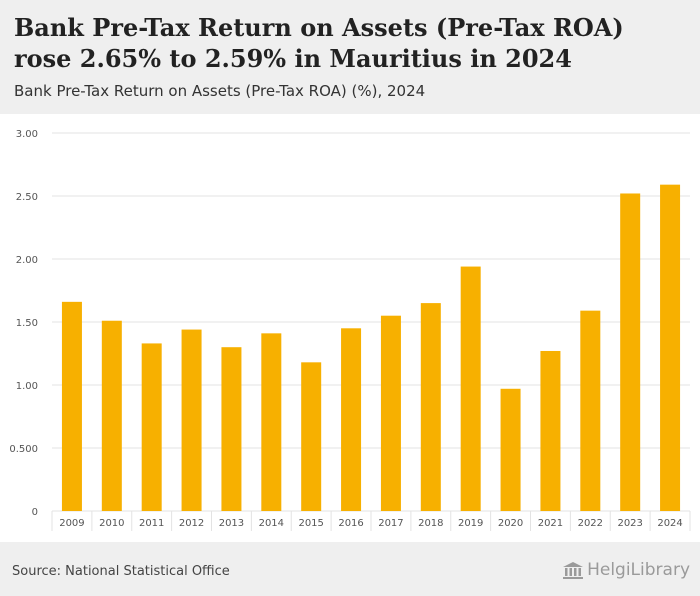 Image resolution: width=700 pixels, height=596 pixels. I want to click on y-tick-label: 1.50, so click(27, 323).